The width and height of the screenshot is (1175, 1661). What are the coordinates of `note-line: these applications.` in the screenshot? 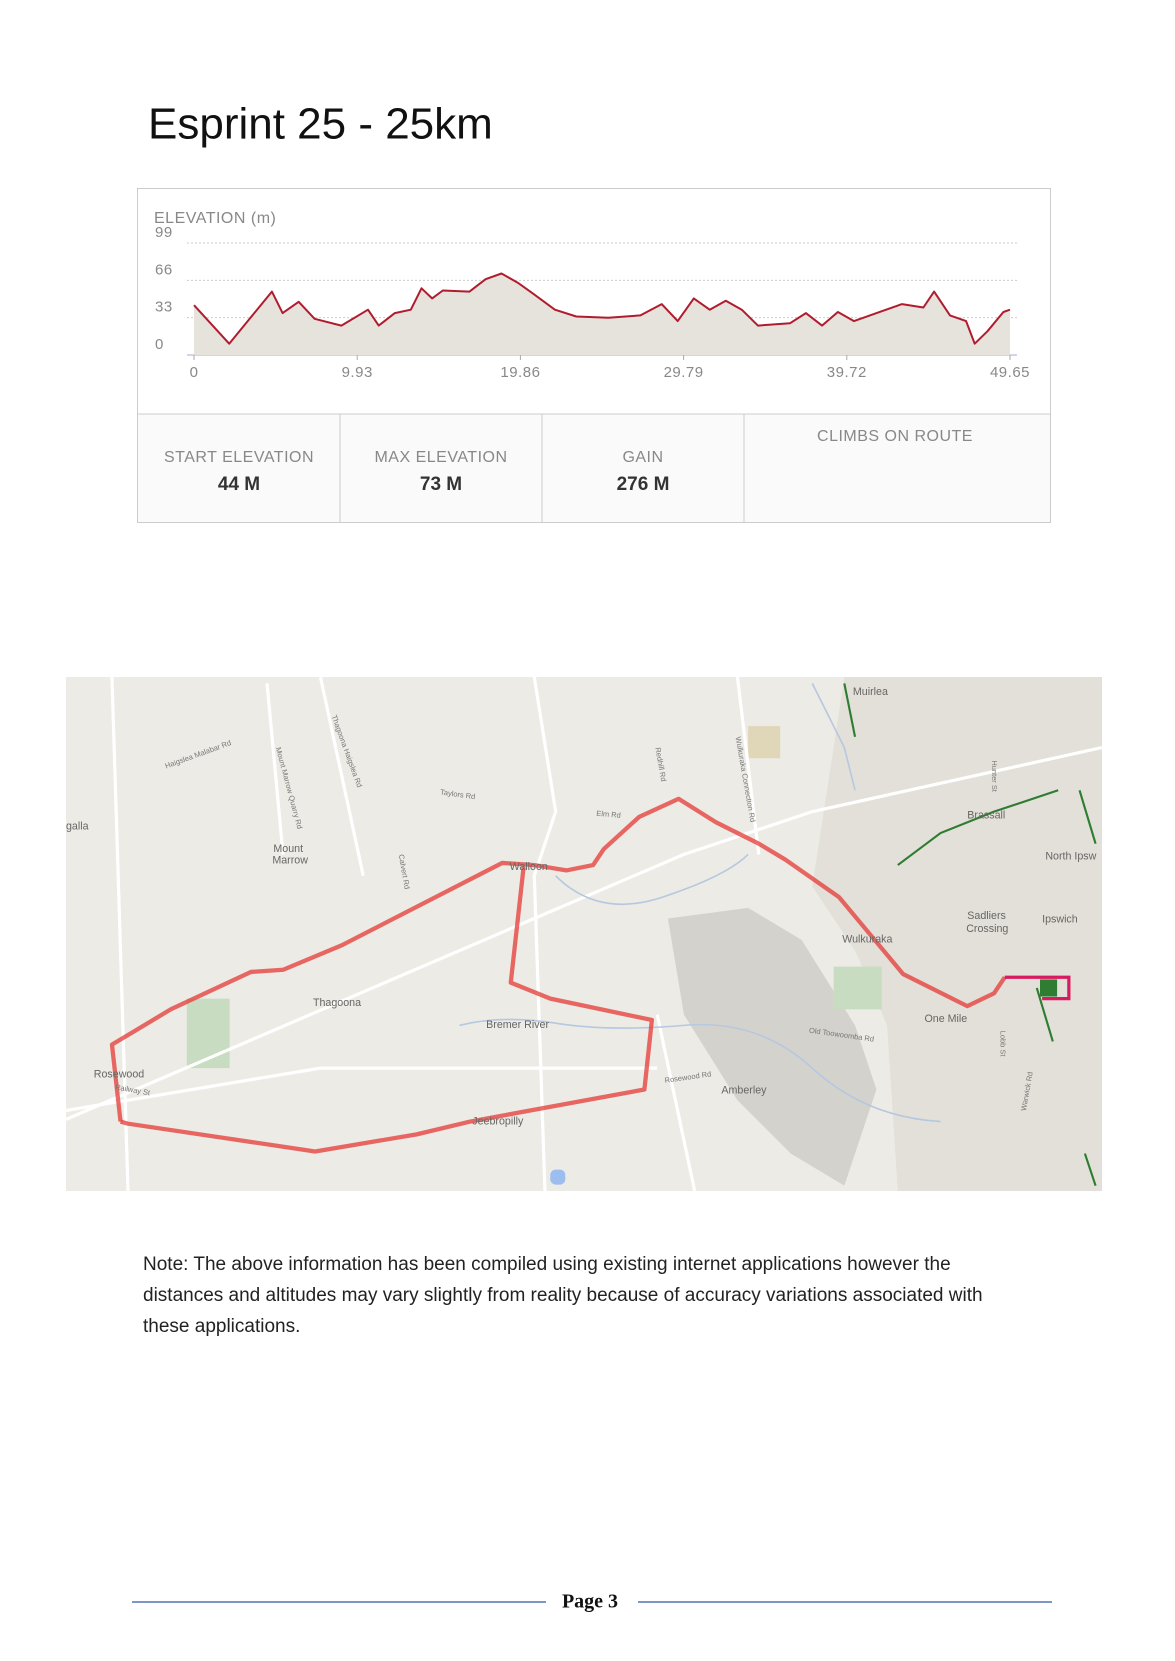 It's located at (221, 1326).